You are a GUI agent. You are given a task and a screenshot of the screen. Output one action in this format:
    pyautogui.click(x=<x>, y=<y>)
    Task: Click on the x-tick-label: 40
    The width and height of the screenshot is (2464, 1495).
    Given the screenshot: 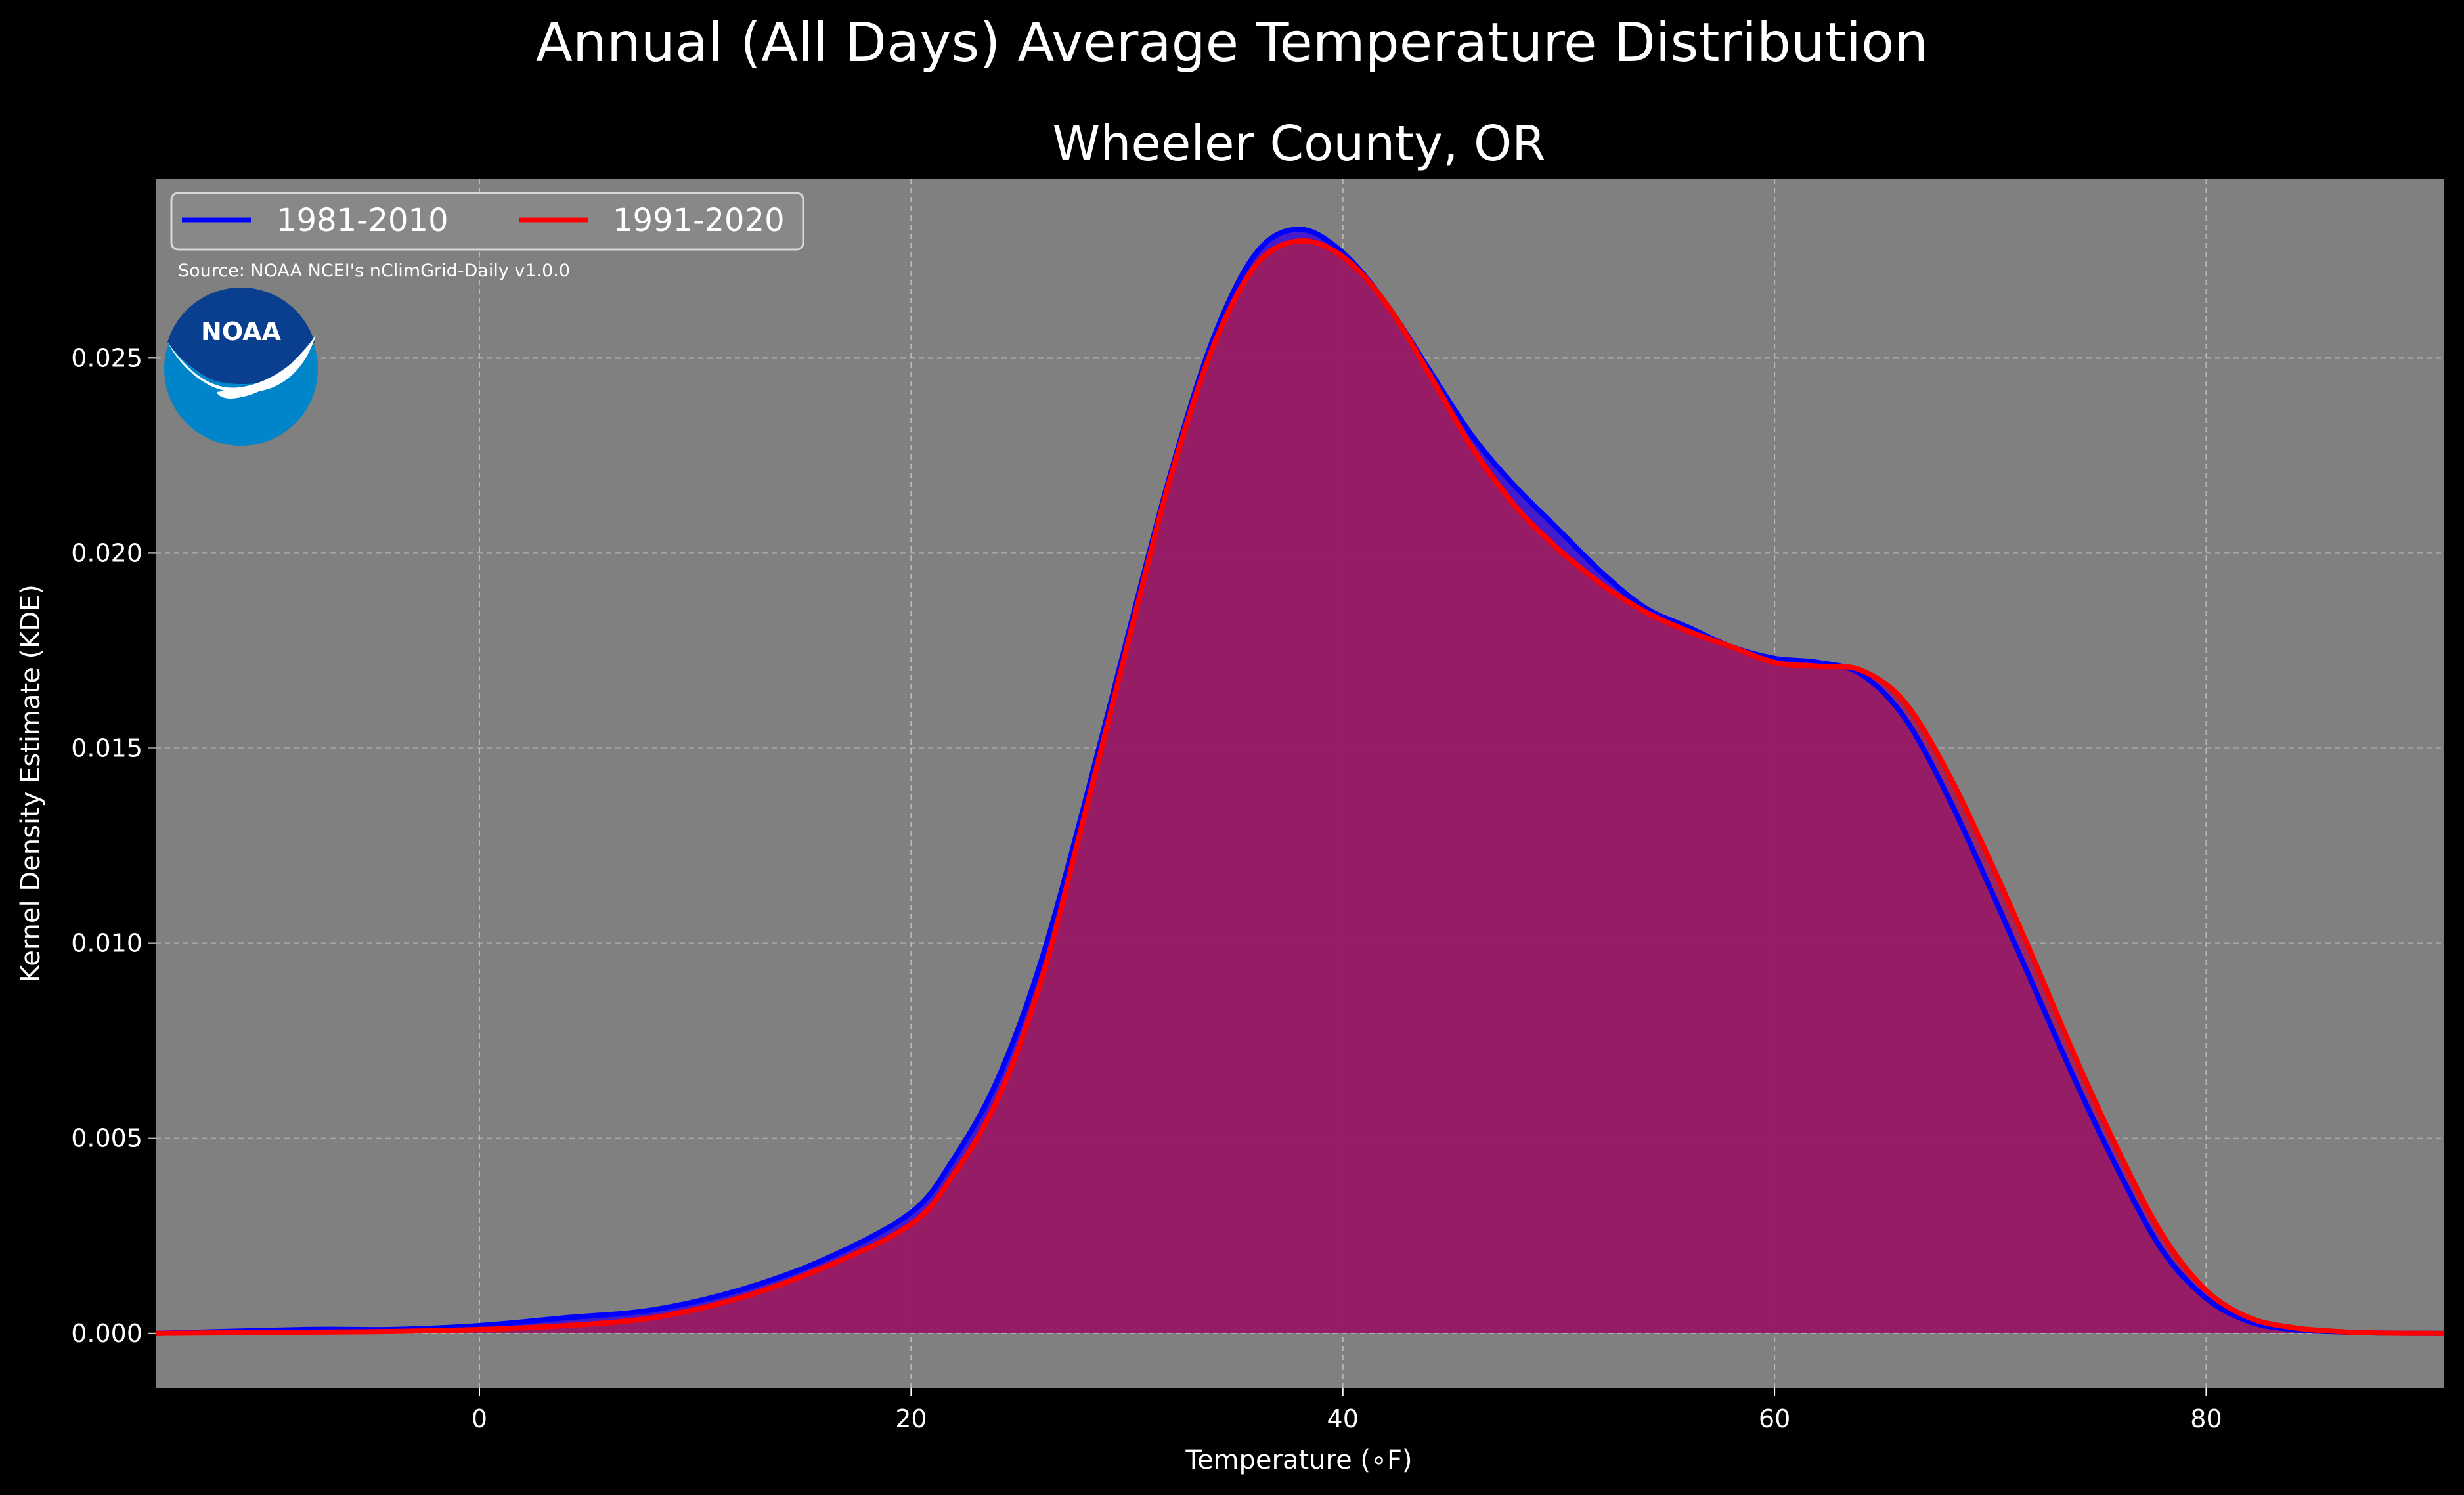 What is the action you would take?
    pyautogui.click(x=1343, y=1418)
    